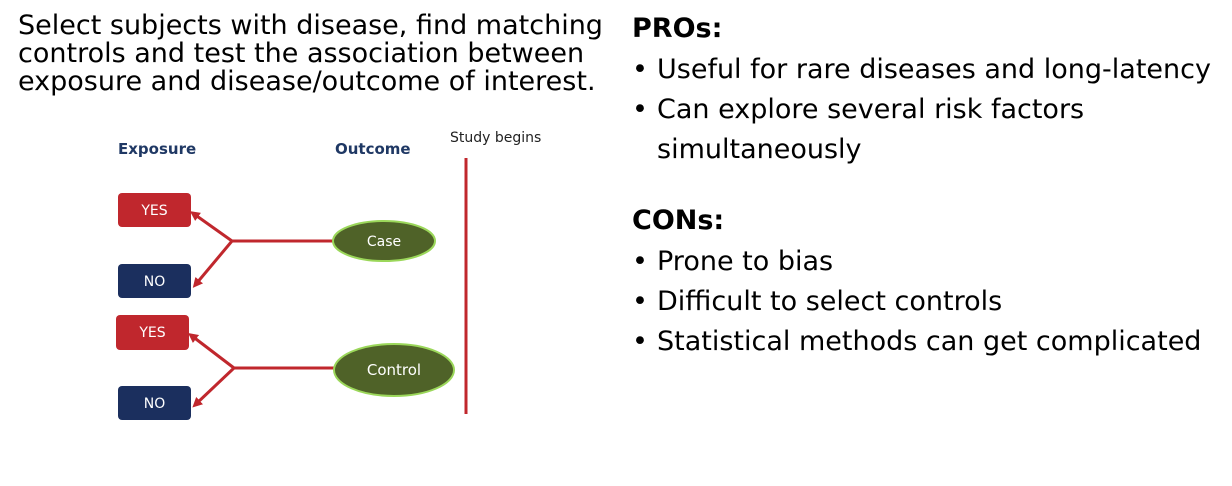 Image resolution: width=1232 pixels, height=486 pixels. I want to click on outcome-heading: Outcome, so click(373, 149).